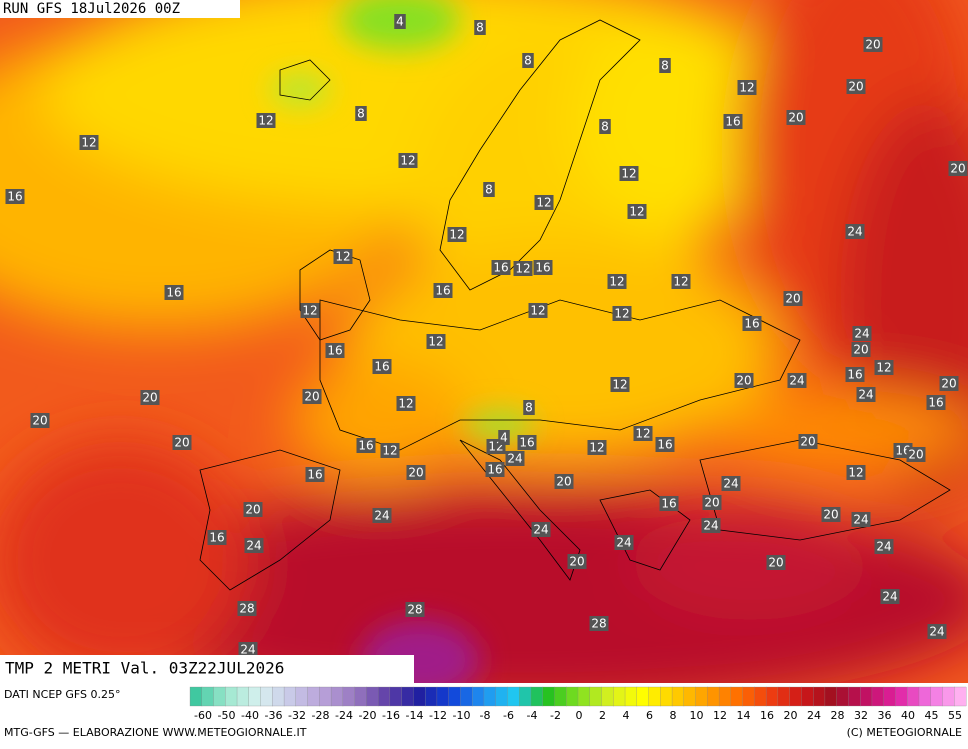  Describe the element at coordinates (250, 715) in the screenshot. I see `colorbar-label: -40` at that location.